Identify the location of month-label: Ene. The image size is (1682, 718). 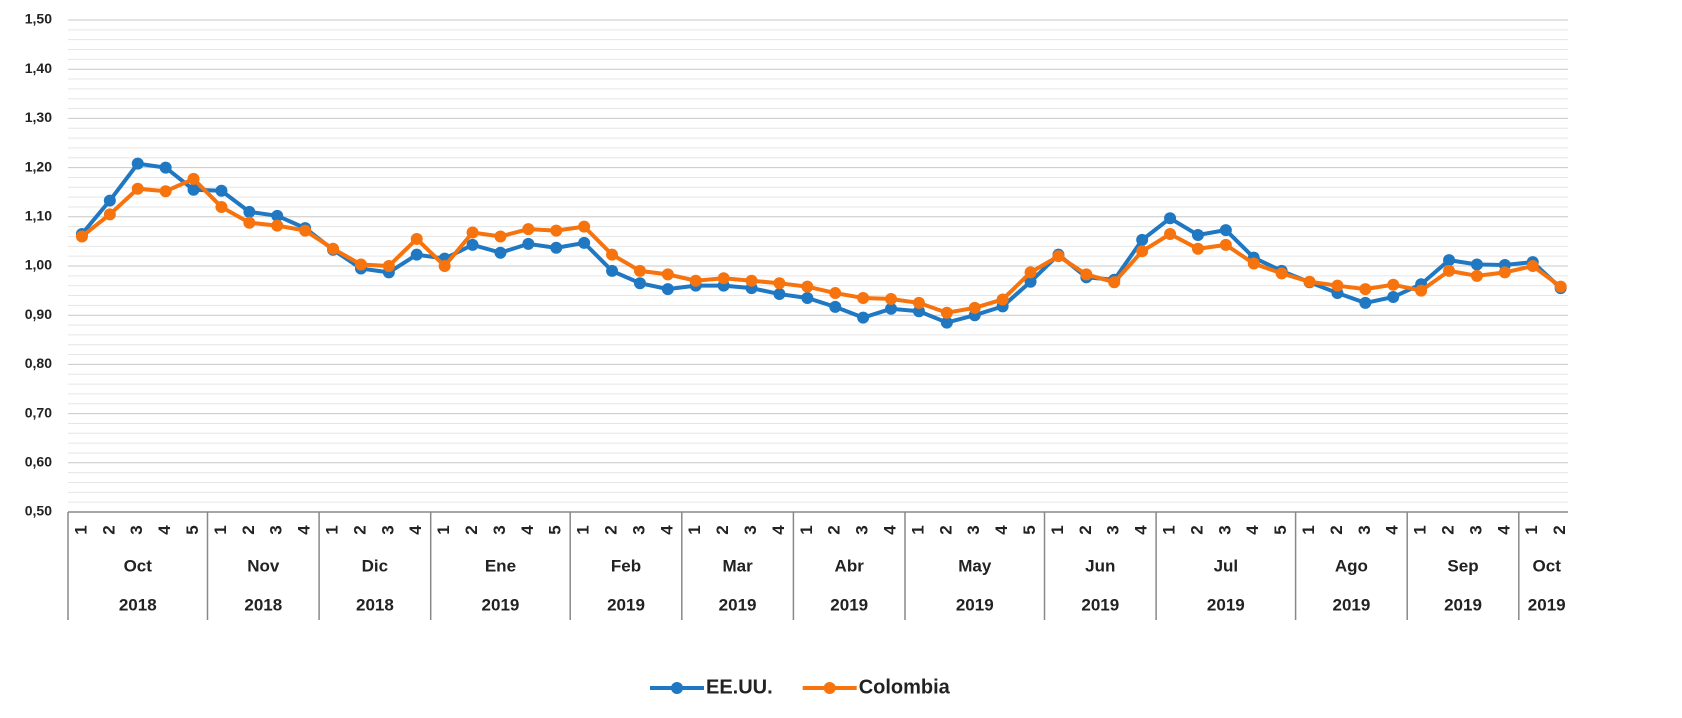
(500, 565).